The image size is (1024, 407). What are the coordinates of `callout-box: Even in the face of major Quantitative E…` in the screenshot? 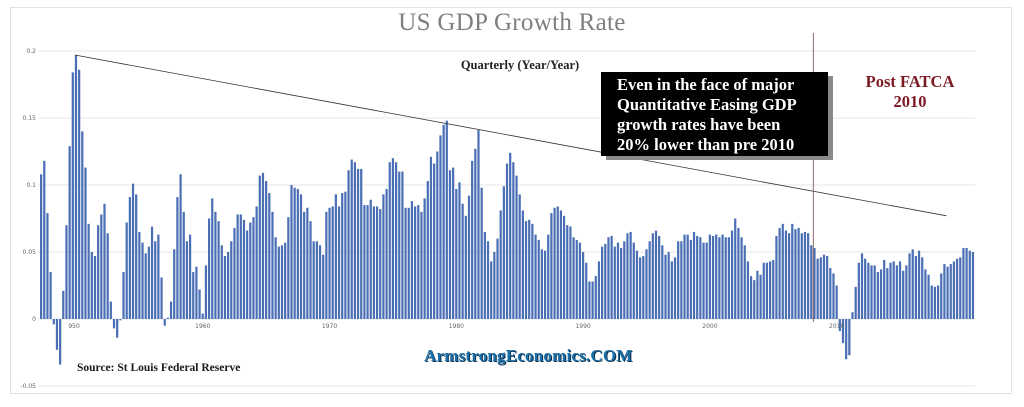 It's located at (714, 114).